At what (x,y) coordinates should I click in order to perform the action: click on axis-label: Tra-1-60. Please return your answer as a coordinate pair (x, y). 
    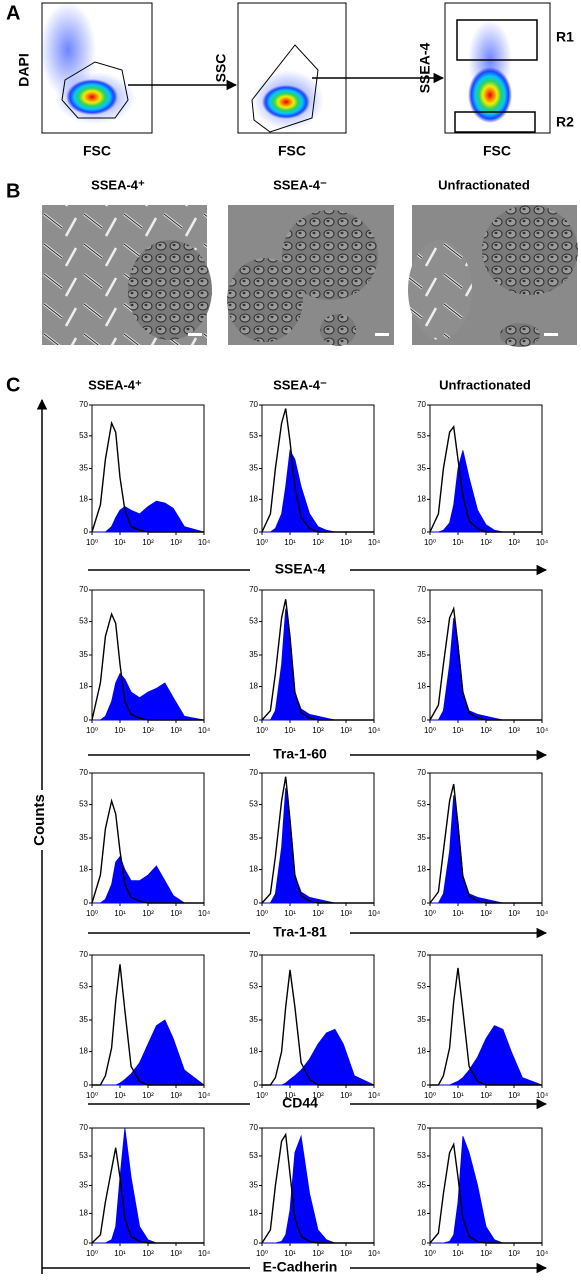
    Looking at the image, I should click on (300, 754).